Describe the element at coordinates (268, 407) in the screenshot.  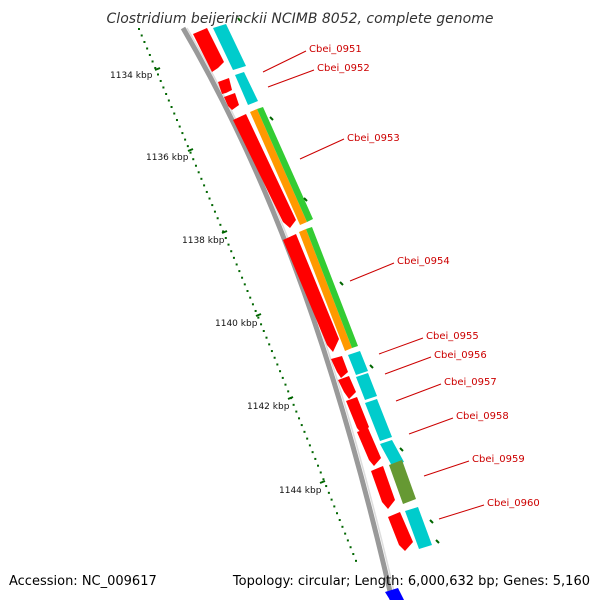
I see `kbp-tick-label: 1142 kbp` at that location.